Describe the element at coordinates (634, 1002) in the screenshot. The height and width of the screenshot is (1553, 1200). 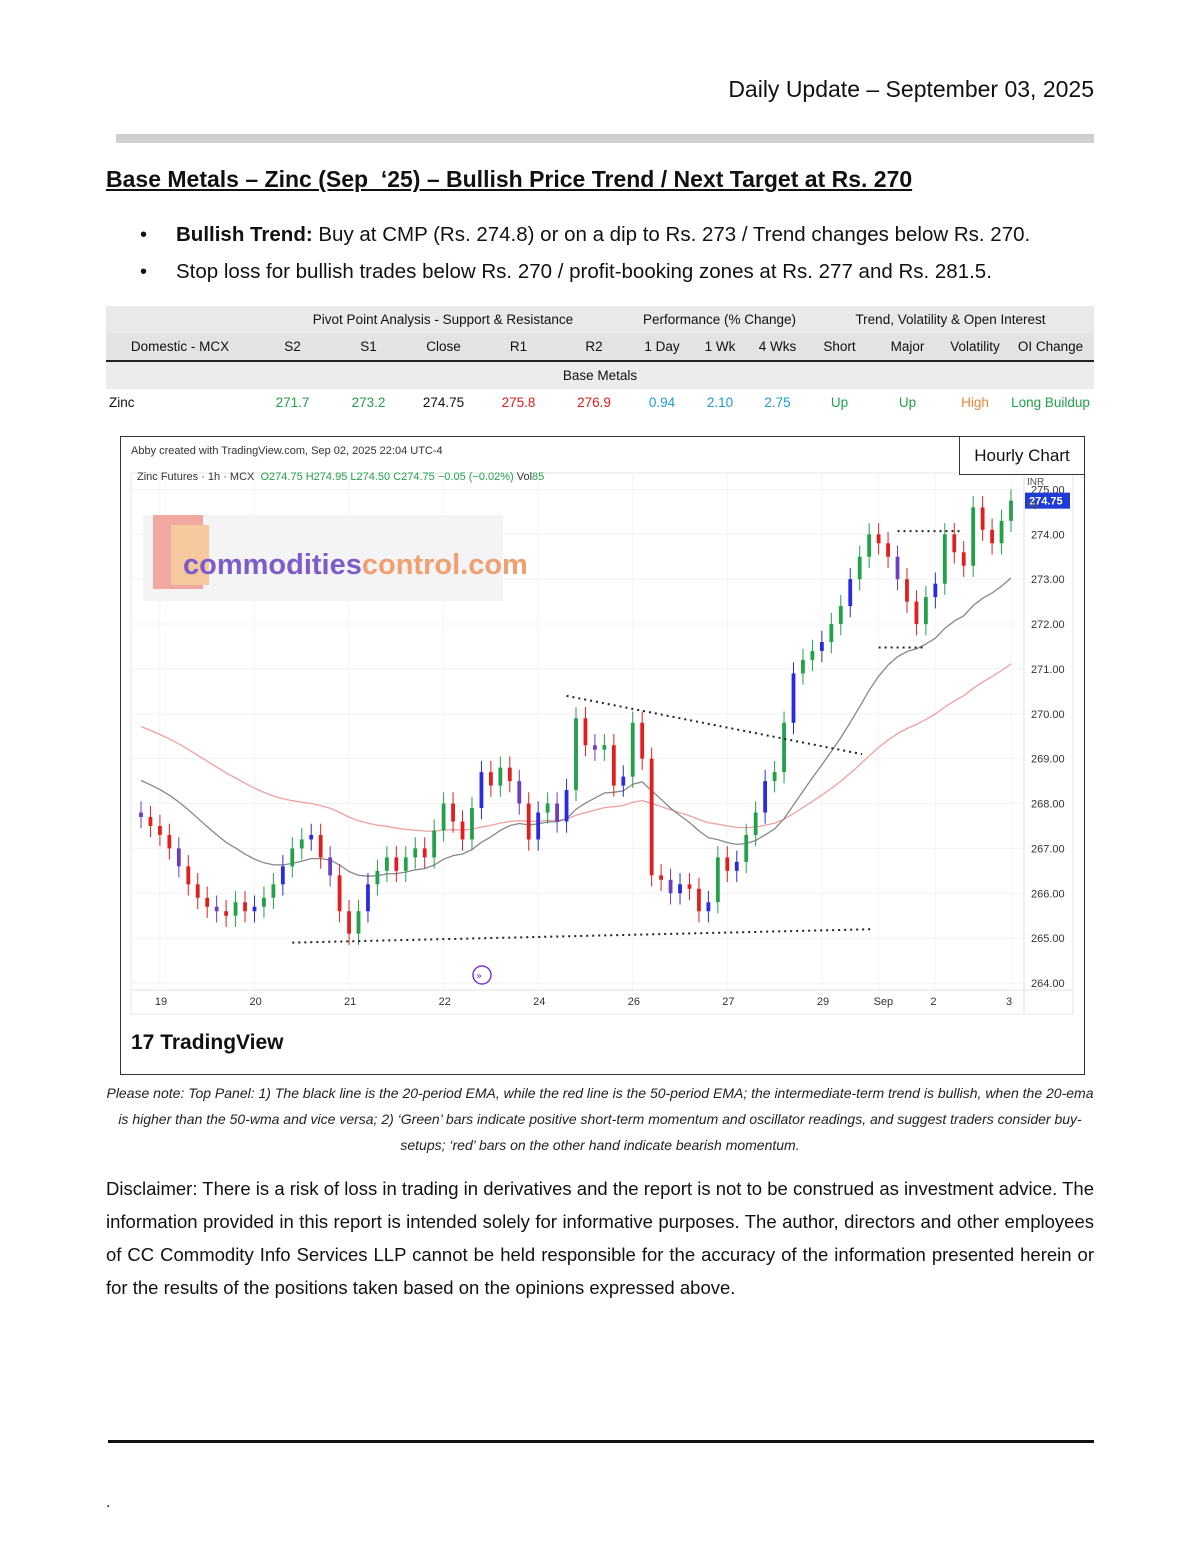
I see `x-tick-label: 26` at that location.